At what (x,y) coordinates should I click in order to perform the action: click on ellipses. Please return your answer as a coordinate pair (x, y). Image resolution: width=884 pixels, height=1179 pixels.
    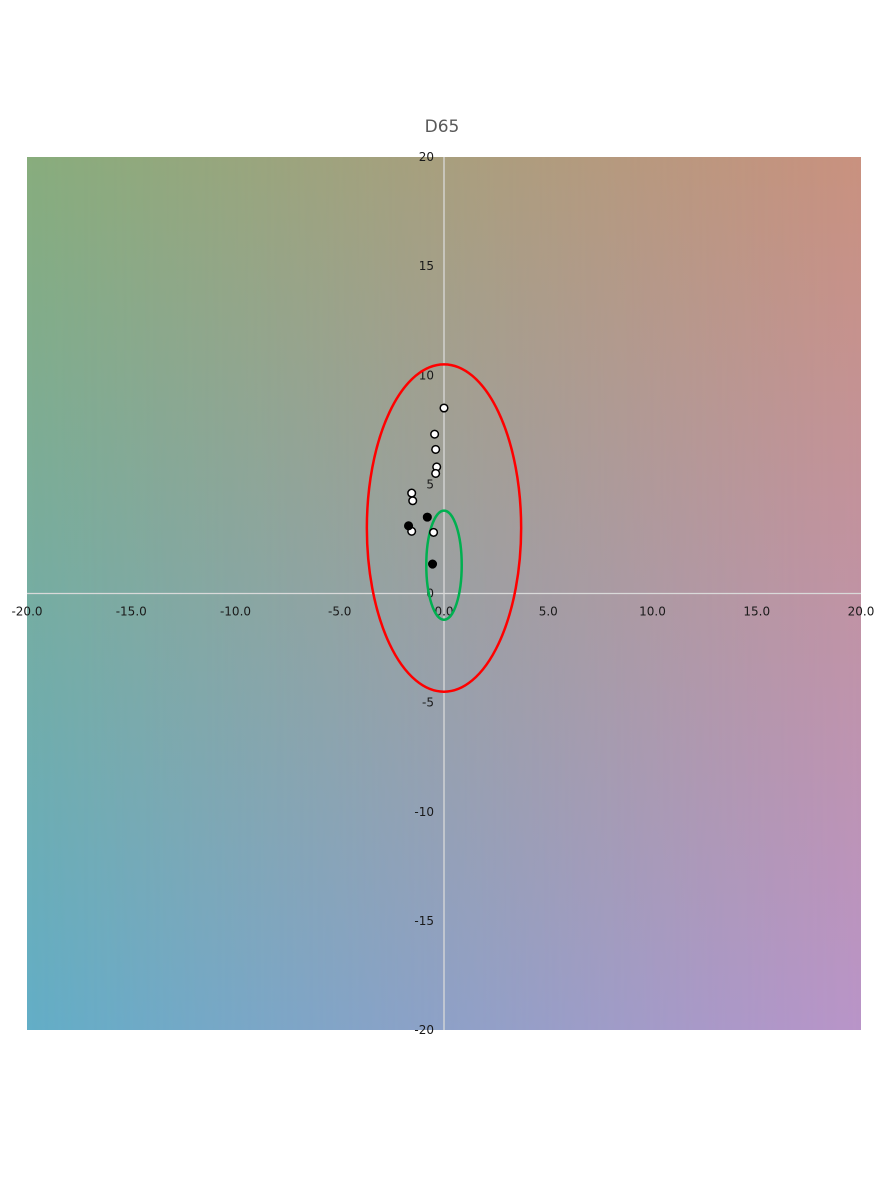
    Looking at the image, I should click on (444, 528).